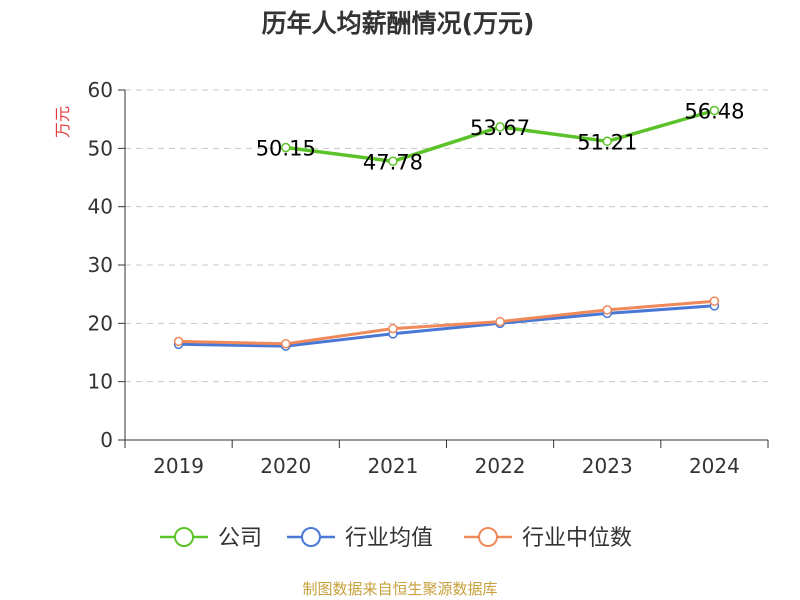  I want to click on source-note: 制图数据来自恒生聚源数据库, so click(399, 589).